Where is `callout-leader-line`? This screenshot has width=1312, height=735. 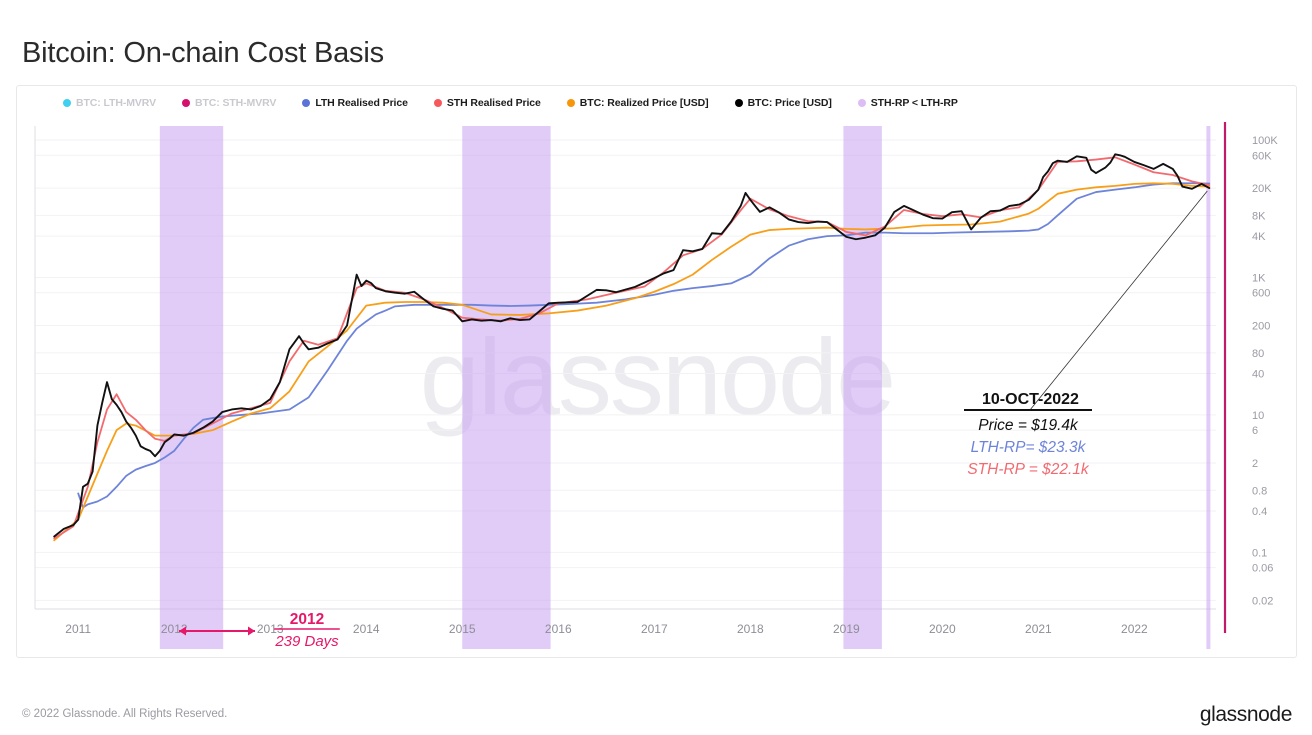
callout-leader-line is located at coordinates (1118, 300).